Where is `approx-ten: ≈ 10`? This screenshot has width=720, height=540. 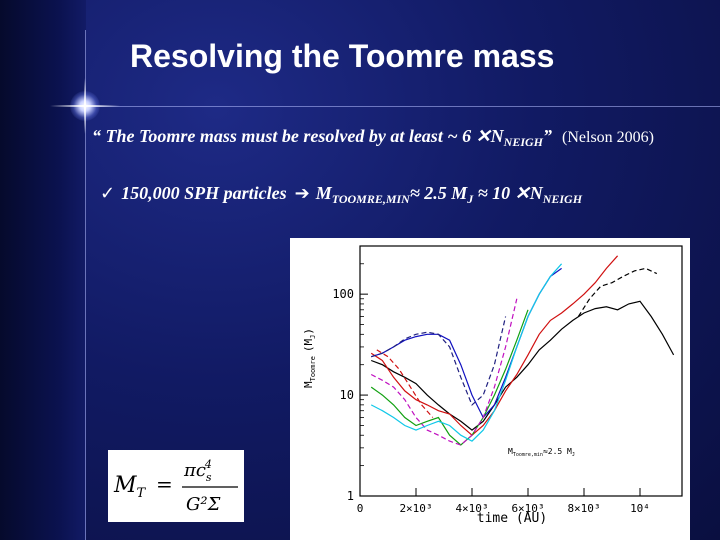
approx-ten: ≈ 10 is located at coordinates (494, 193).